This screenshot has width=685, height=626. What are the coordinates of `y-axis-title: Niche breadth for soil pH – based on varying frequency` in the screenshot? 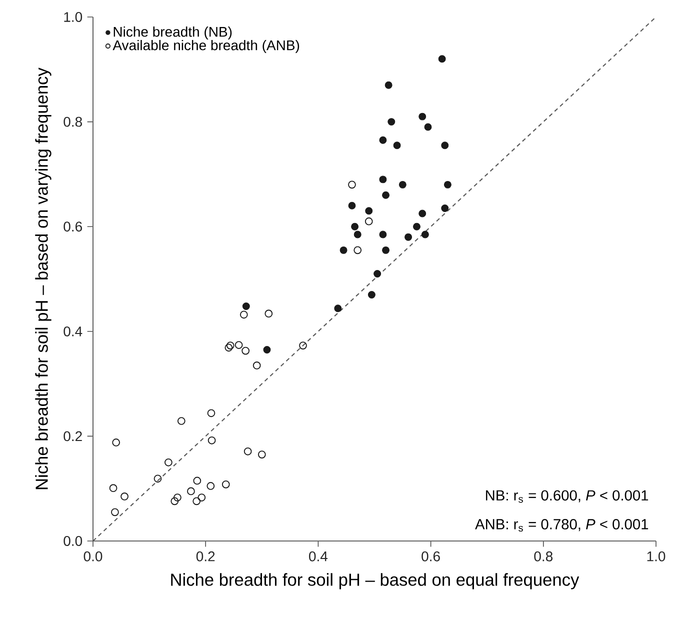 It's located at (43, 279).